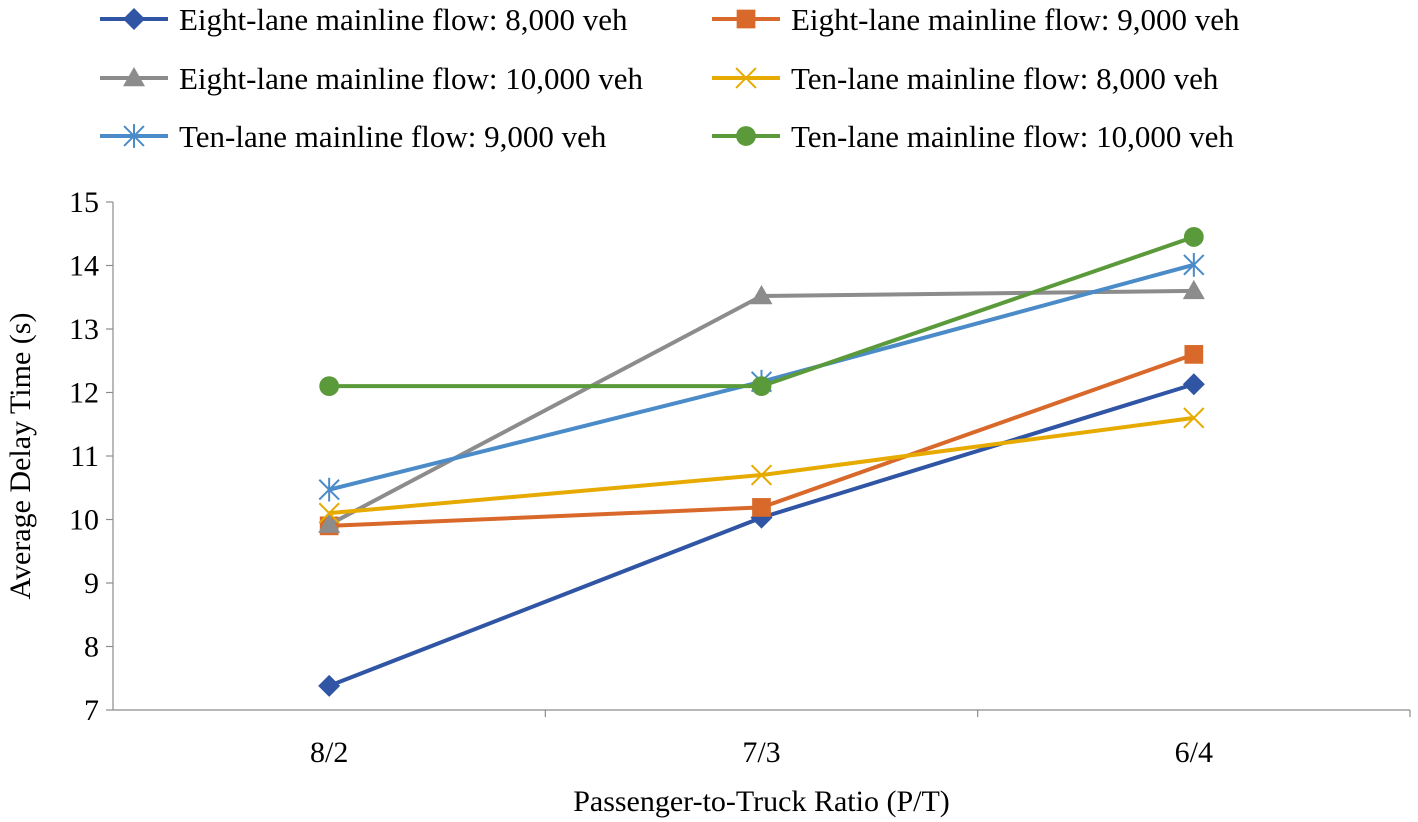 This screenshot has width=1418, height=822. Describe the element at coordinates (1012, 136) in the screenshot. I see `legend-label: Ten-lane mainline flow: 10,000 veh` at that location.